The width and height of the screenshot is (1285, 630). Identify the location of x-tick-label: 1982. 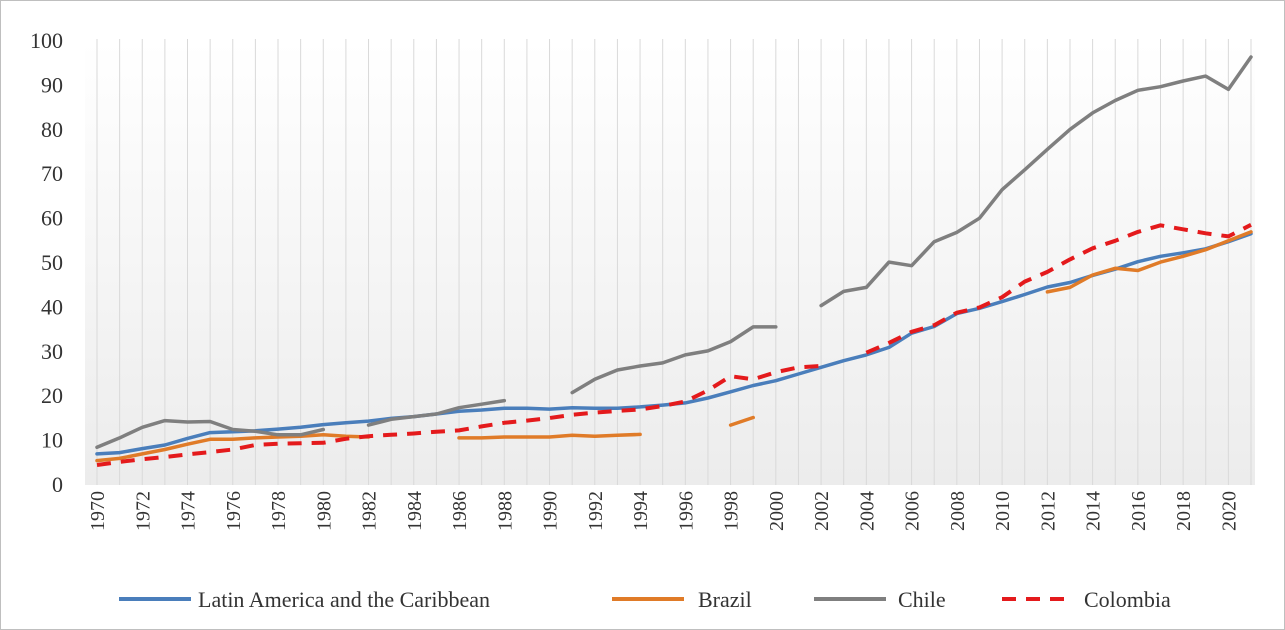
(370, 511).